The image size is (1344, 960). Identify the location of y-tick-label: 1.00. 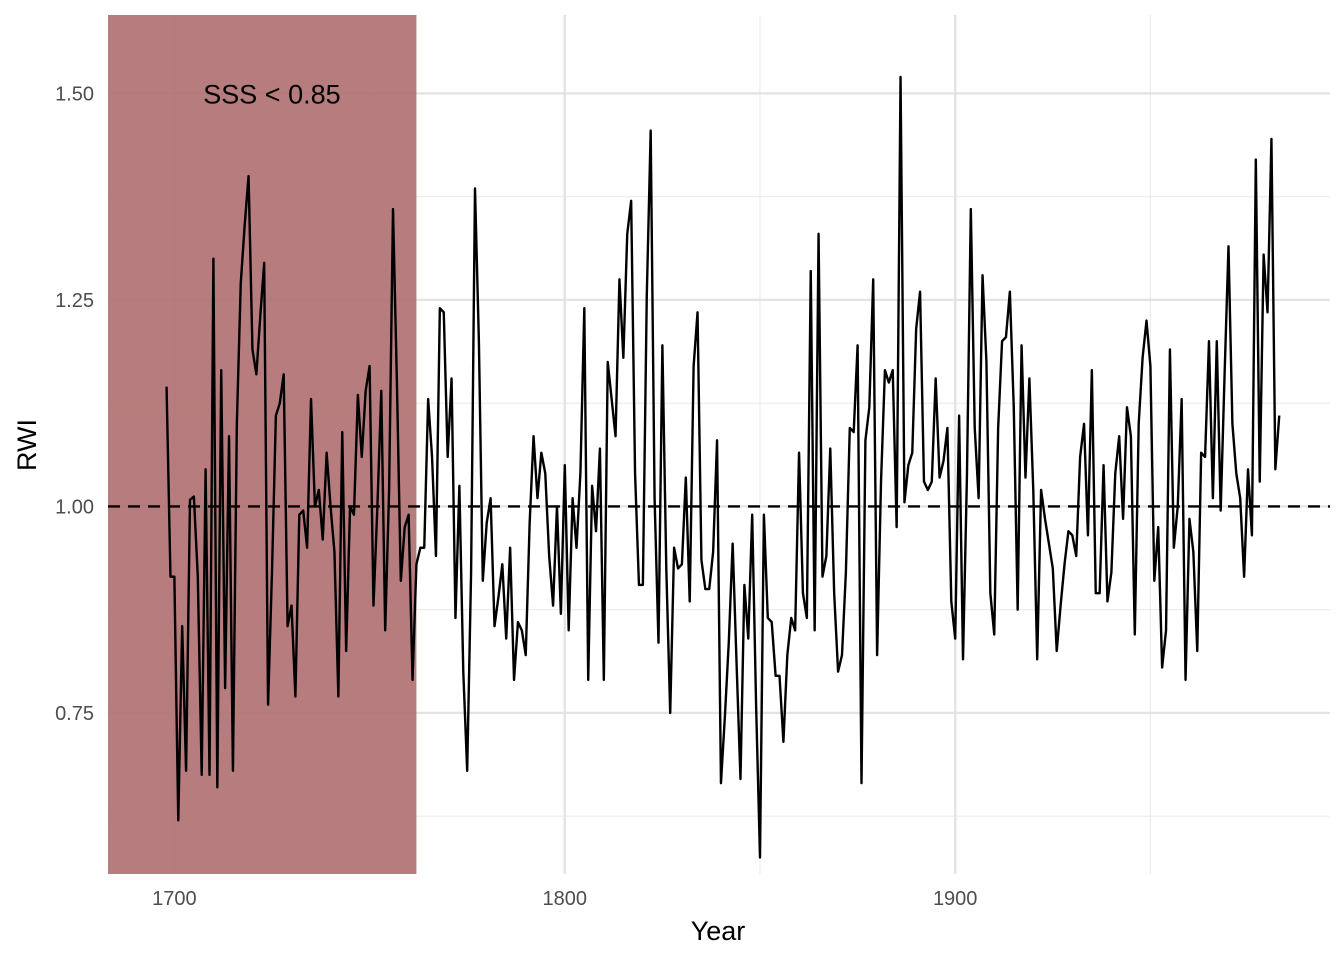
(74, 507).